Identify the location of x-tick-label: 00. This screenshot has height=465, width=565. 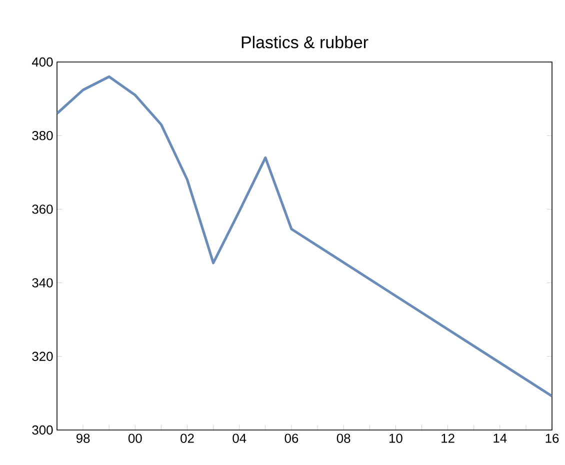
(135, 438).